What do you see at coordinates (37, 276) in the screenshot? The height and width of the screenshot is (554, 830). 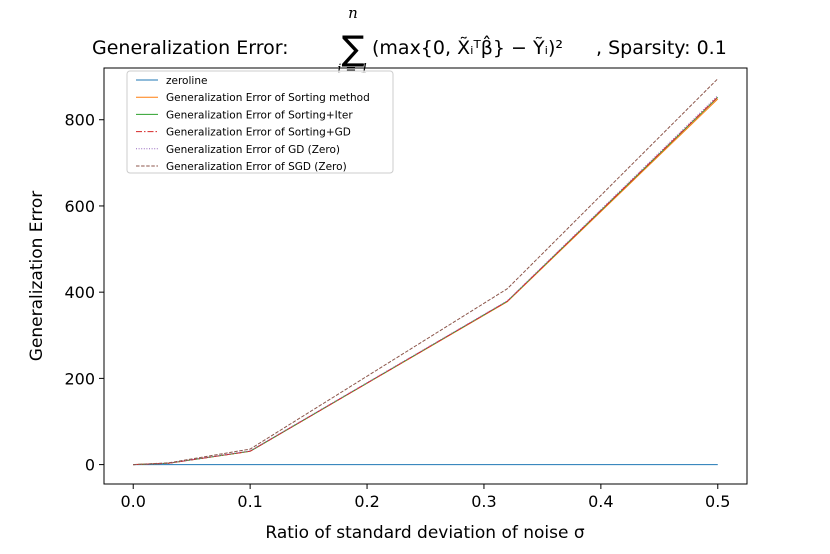 I see `y-axis-label: Generalization Error` at bounding box center [37, 276].